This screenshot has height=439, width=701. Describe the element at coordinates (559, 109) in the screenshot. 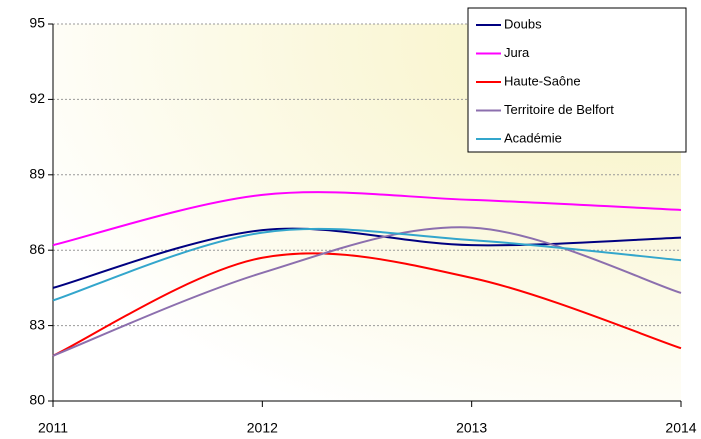

I see `legend-label: Territoire de Belfort` at that location.